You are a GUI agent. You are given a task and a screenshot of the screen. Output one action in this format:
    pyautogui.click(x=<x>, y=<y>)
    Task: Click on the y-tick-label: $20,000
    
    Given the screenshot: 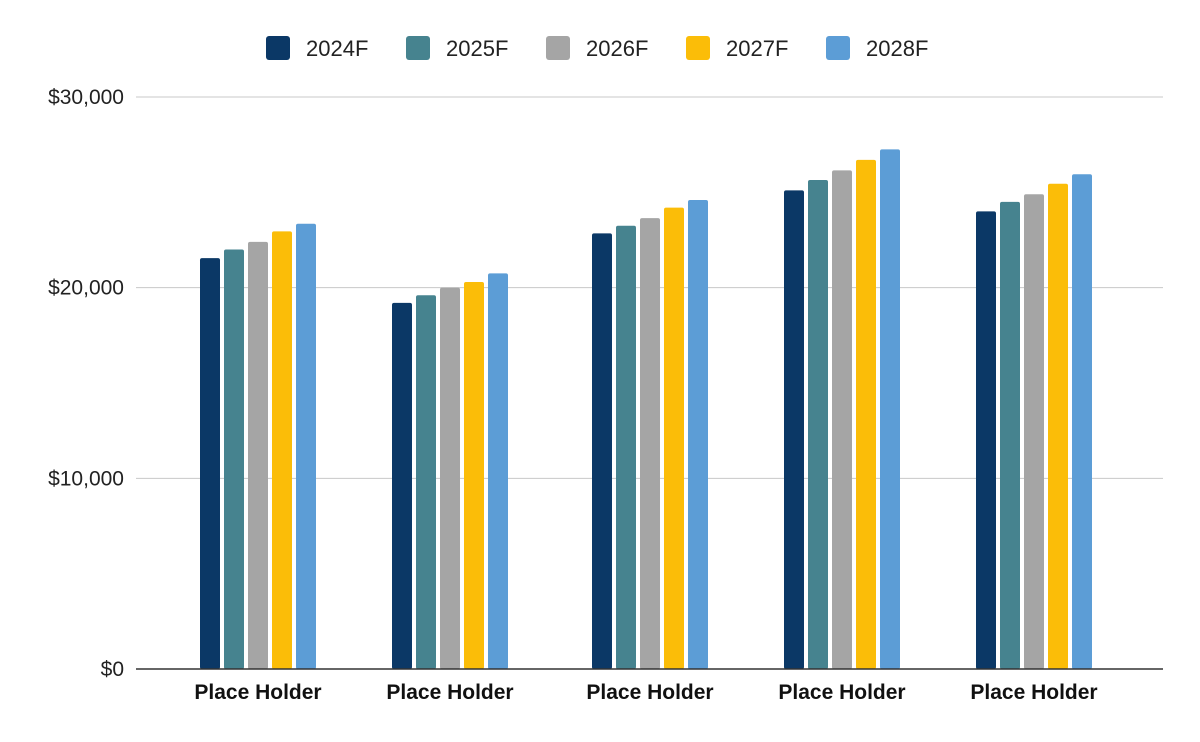 What is the action you would take?
    pyautogui.click(x=86, y=288)
    